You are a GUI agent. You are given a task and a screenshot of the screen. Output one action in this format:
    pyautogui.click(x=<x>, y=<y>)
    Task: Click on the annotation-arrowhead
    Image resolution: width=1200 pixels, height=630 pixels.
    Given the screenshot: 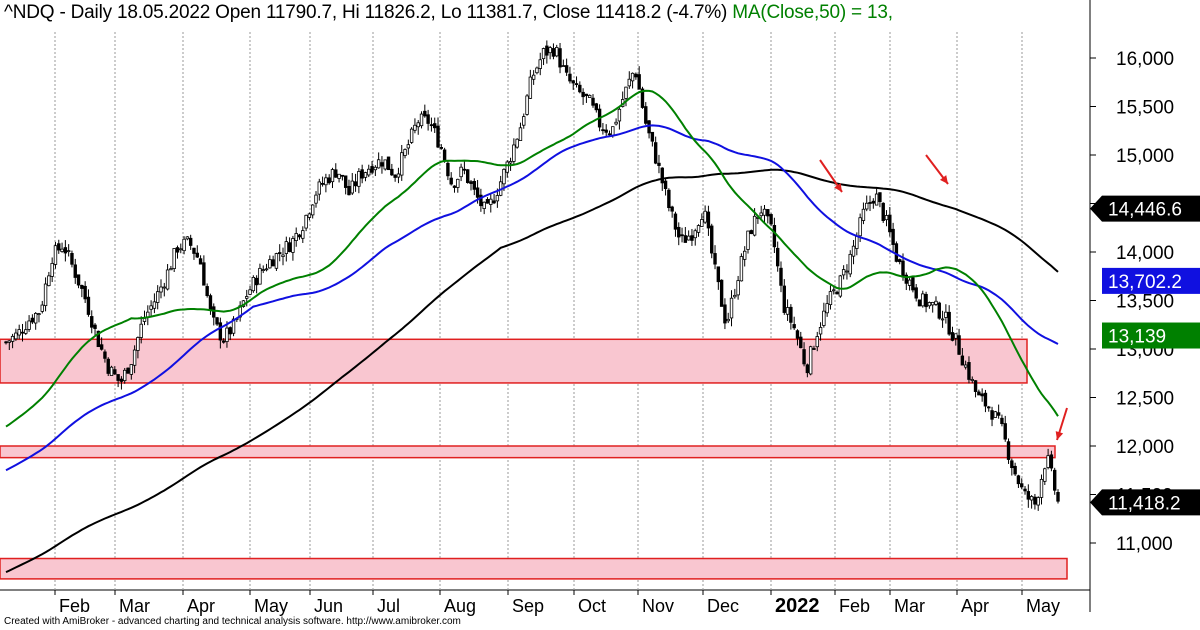 What is the action you would take?
    pyautogui.click(x=1059, y=435)
    